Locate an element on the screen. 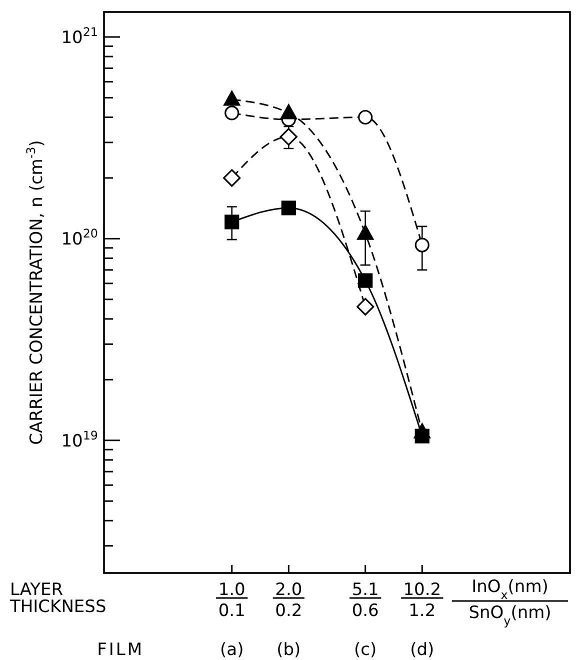  x-tick-label: 5.1 is located at coordinates (365, 590).